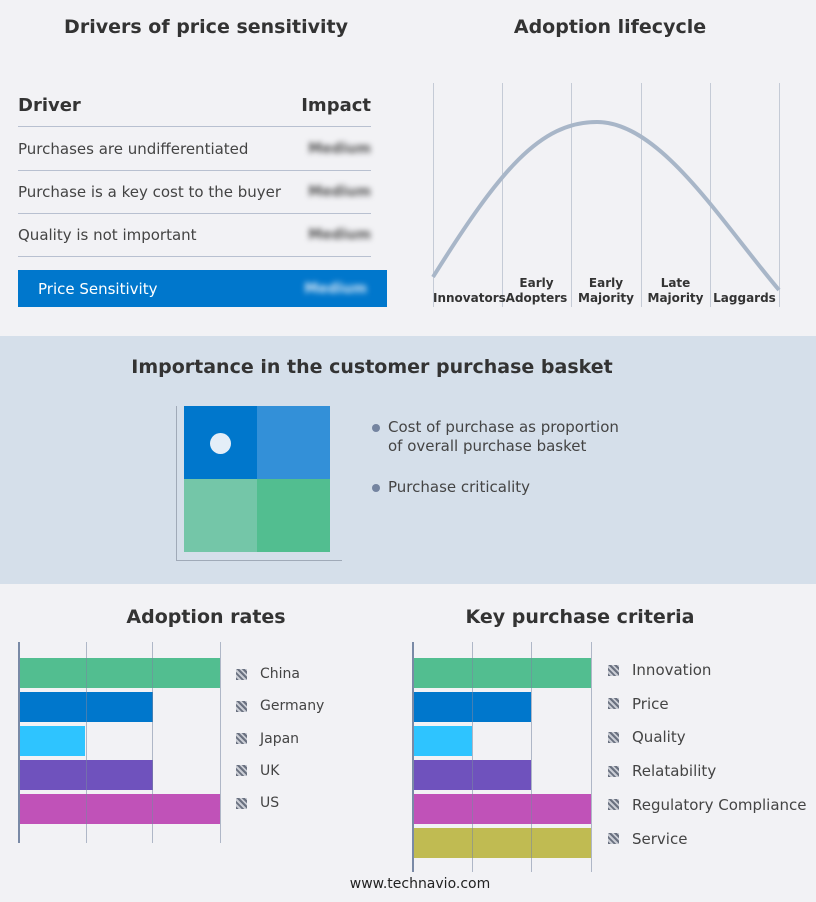 This screenshot has width=816, height=902. I want to click on legend-item: UK, so click(257, 771).